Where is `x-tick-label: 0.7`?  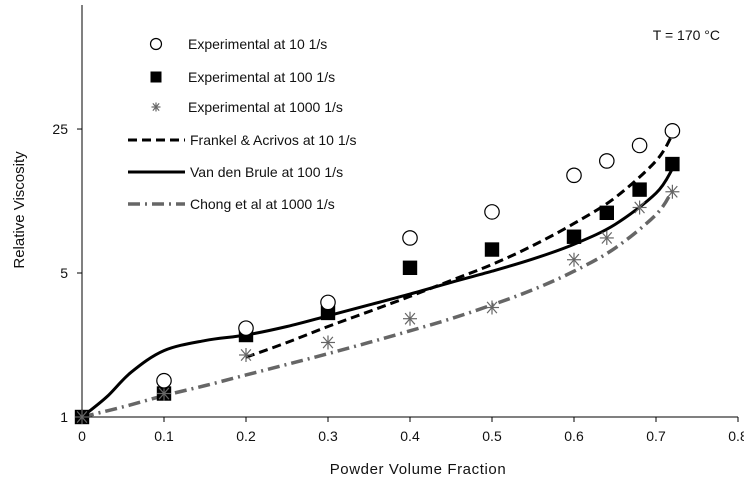 x-tick-label: 0.7 is located at coordinates (656, 436).